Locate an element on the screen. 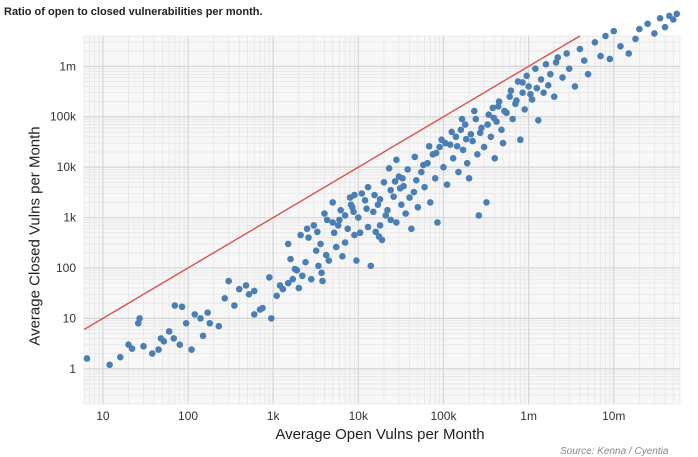 Image resolution: width=698 pixels, height=457 pixels. x-tick-label: 10k is located at coordinates (359, 416).